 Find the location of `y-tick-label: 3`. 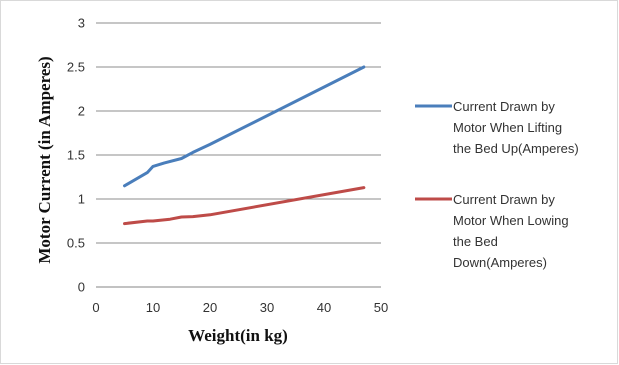

y-tick-label: 3 is located at coordinates (81, 23).